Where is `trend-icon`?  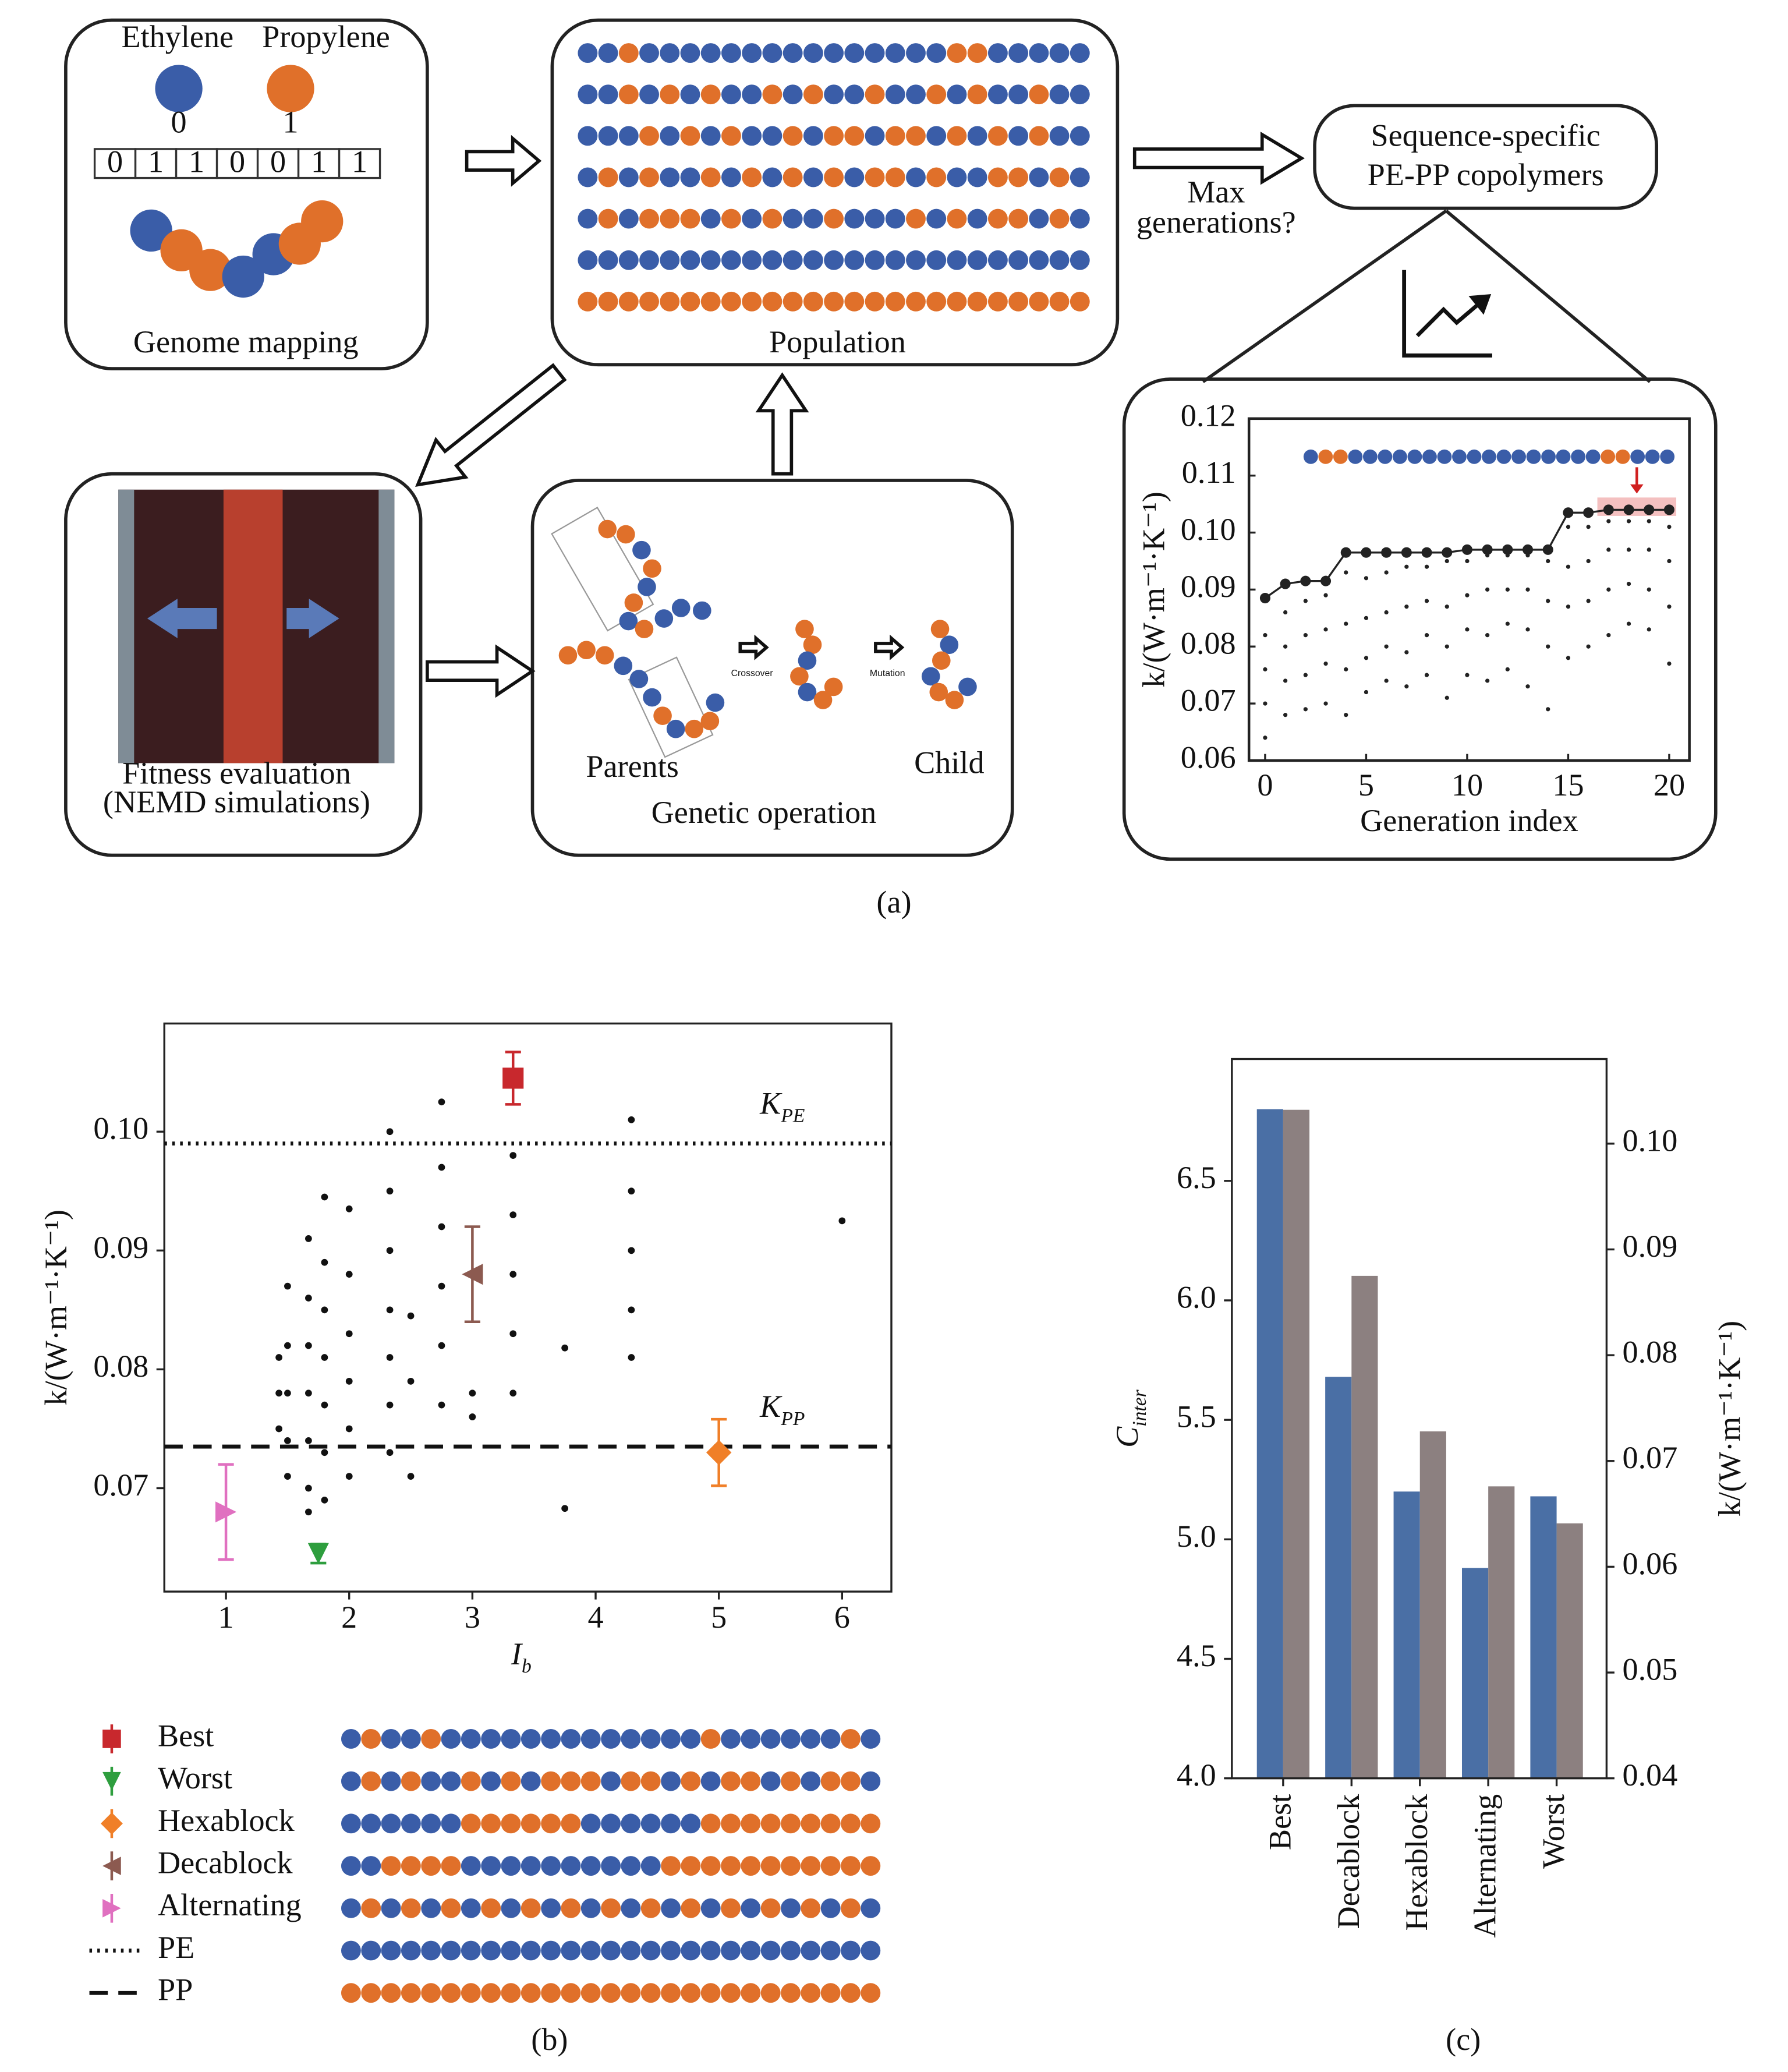
trend-icon is located at coordinates (1447, 314).